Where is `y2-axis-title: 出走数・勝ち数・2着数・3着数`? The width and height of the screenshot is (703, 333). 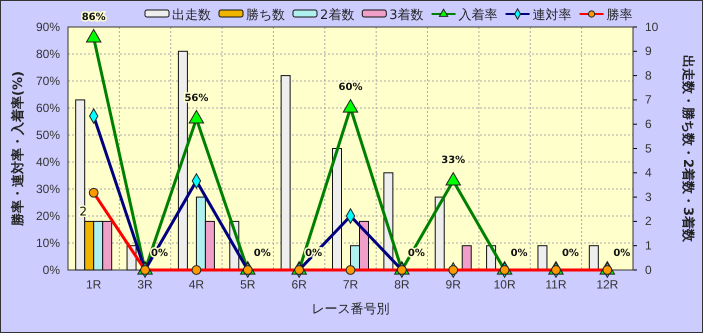
y2-axis-title: 出走数・勝ち数・2着数・3着数 is located at coordinates (688, 149).